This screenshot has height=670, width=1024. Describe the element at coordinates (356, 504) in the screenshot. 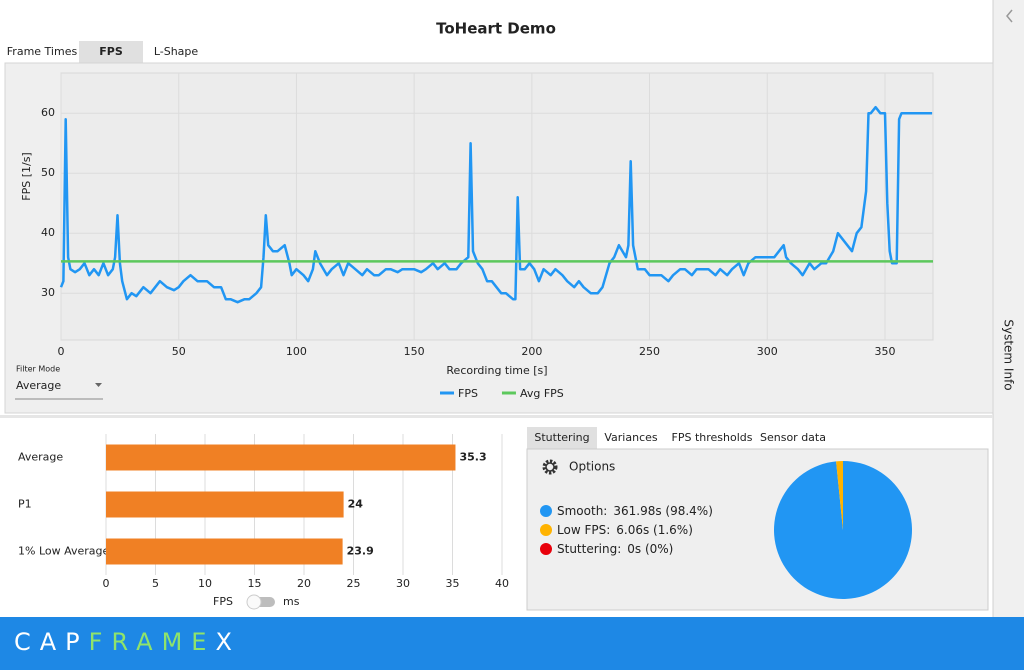

I see `value-label: 24` at that location.